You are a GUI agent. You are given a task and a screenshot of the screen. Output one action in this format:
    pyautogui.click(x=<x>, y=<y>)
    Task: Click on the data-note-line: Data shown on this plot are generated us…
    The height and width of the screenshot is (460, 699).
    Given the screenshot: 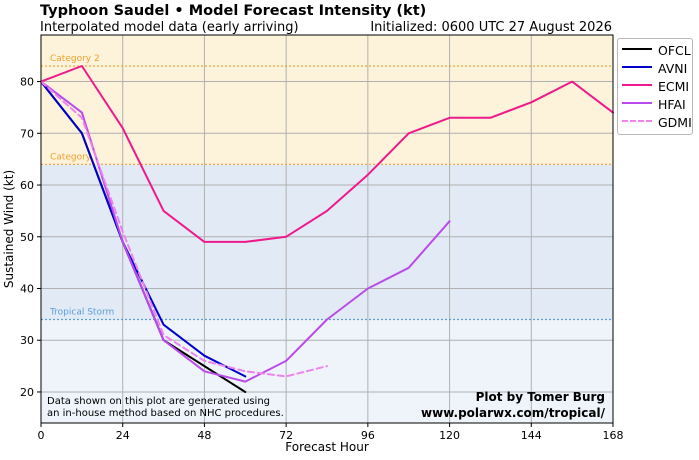 What is the action you would take?
    pyautogui.click(x=158, y=401)
    